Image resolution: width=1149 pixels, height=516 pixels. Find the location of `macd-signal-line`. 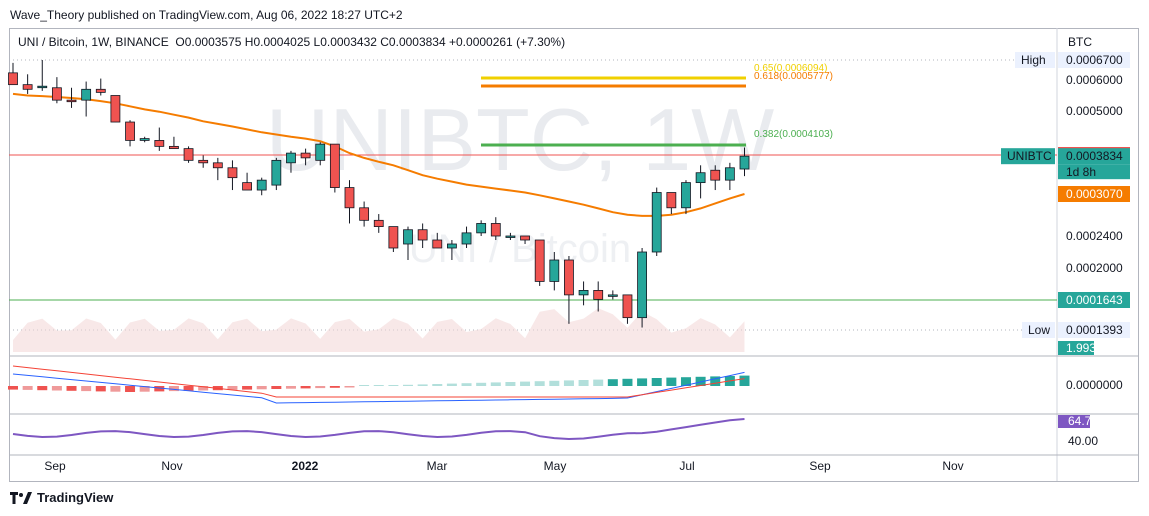

macd-signal-line is located at coordinates (378, 381).